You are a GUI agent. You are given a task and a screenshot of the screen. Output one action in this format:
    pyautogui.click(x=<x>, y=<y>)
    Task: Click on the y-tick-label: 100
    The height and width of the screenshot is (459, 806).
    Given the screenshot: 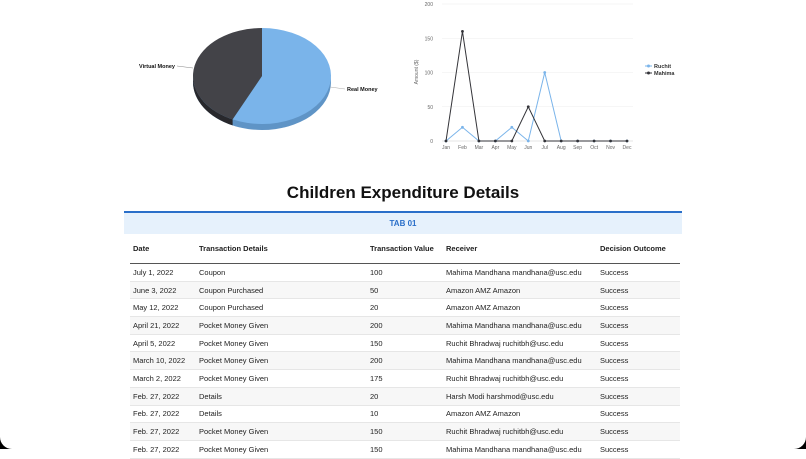 What is the action you would take?
    pyautogui.click(x=429, y=74)
    